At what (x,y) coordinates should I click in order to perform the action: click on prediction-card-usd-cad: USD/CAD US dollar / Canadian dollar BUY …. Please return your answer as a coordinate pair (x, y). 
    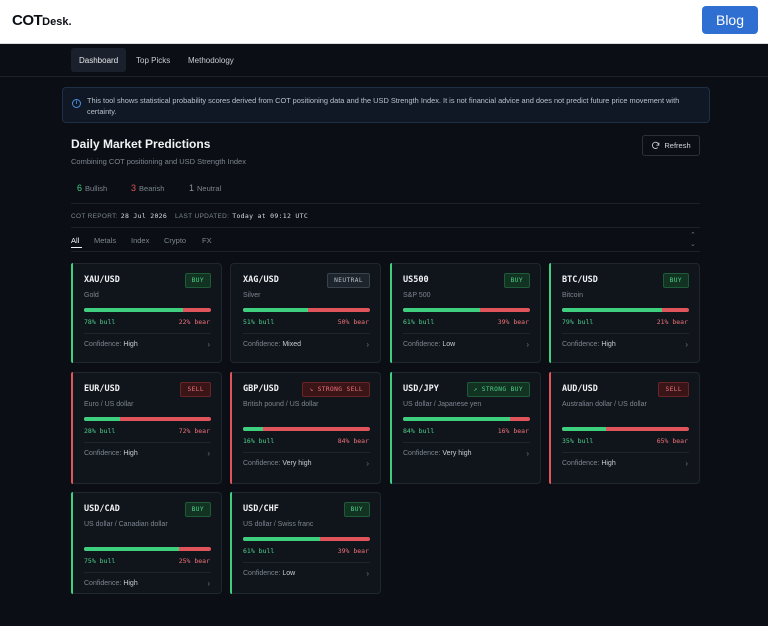
    Looking at the image, I should click on (146, 543).